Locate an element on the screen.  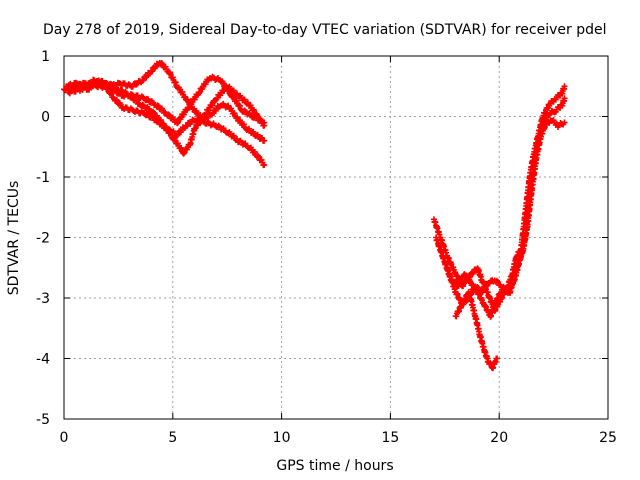
x-tick-label: 20 is located at coordinates (499, 438).